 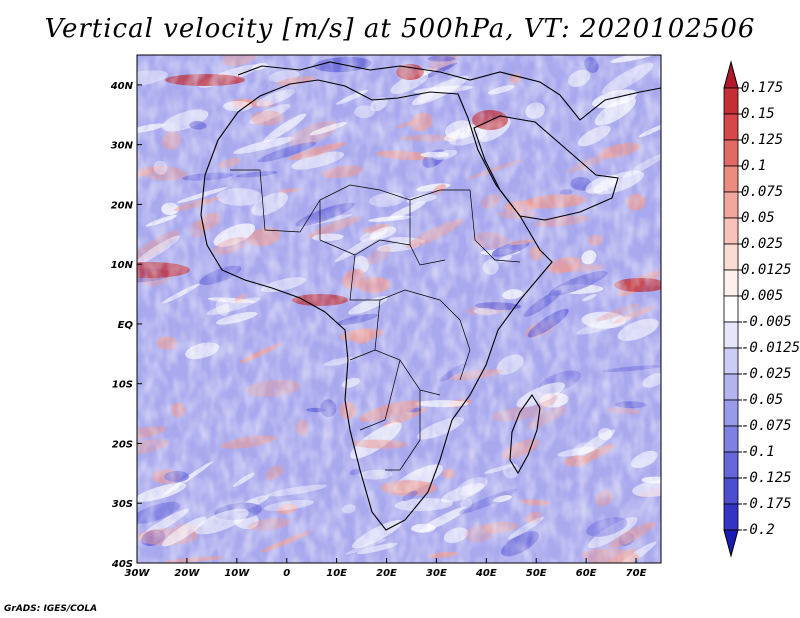 I want to click on lon-tick-label: 20W, so click(x=187, y=573).